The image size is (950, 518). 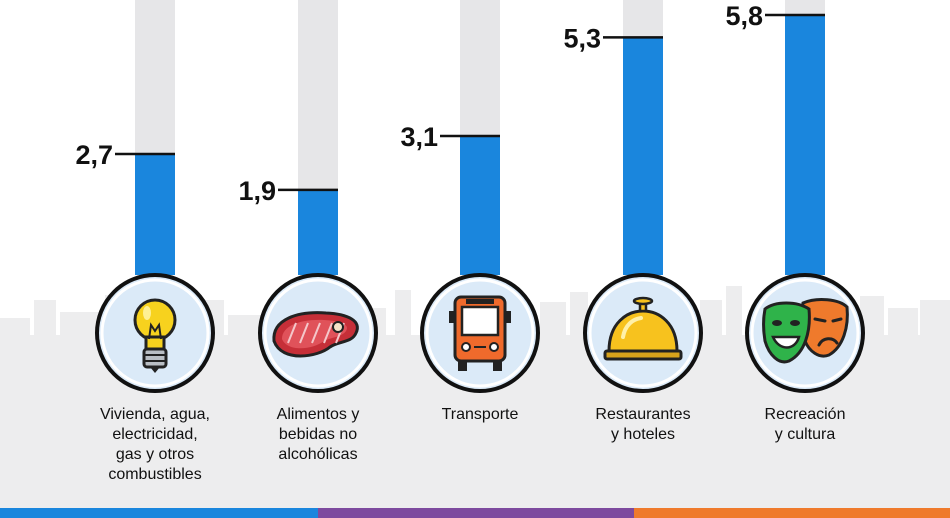 I want to click on category-label: Recreación y cultura, so click(x=805, y=424).